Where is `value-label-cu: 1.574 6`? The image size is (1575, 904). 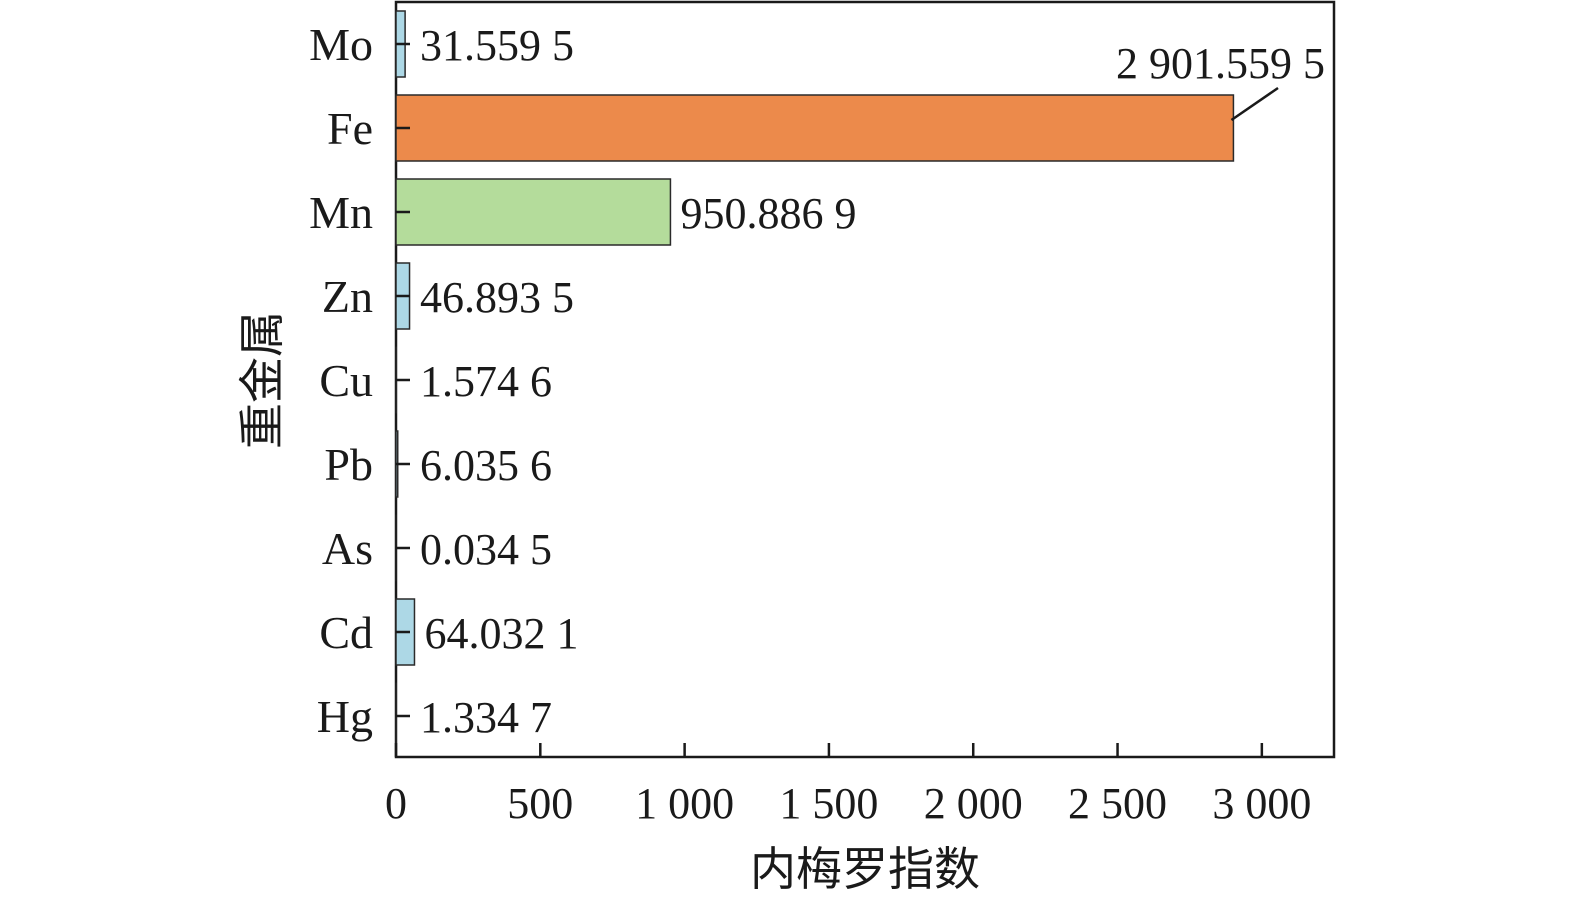 value-label-cu: 1.574 6 is located at coordinates (486, 381).